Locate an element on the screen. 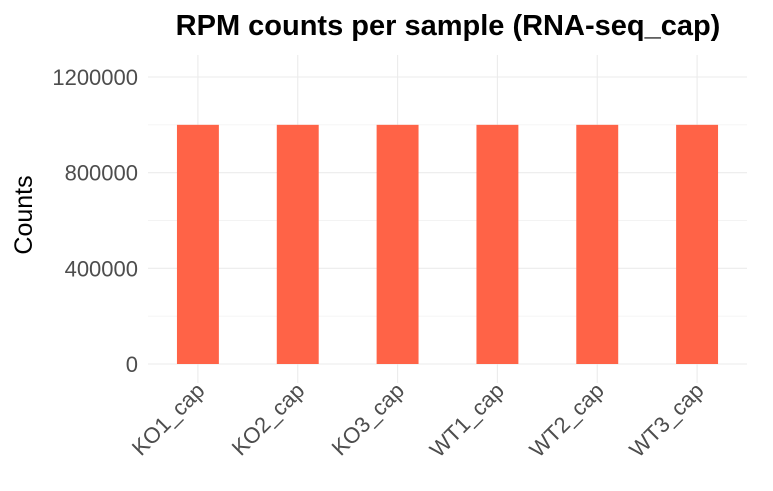  bar-KO2_cap is located at coordinates (297, 244).